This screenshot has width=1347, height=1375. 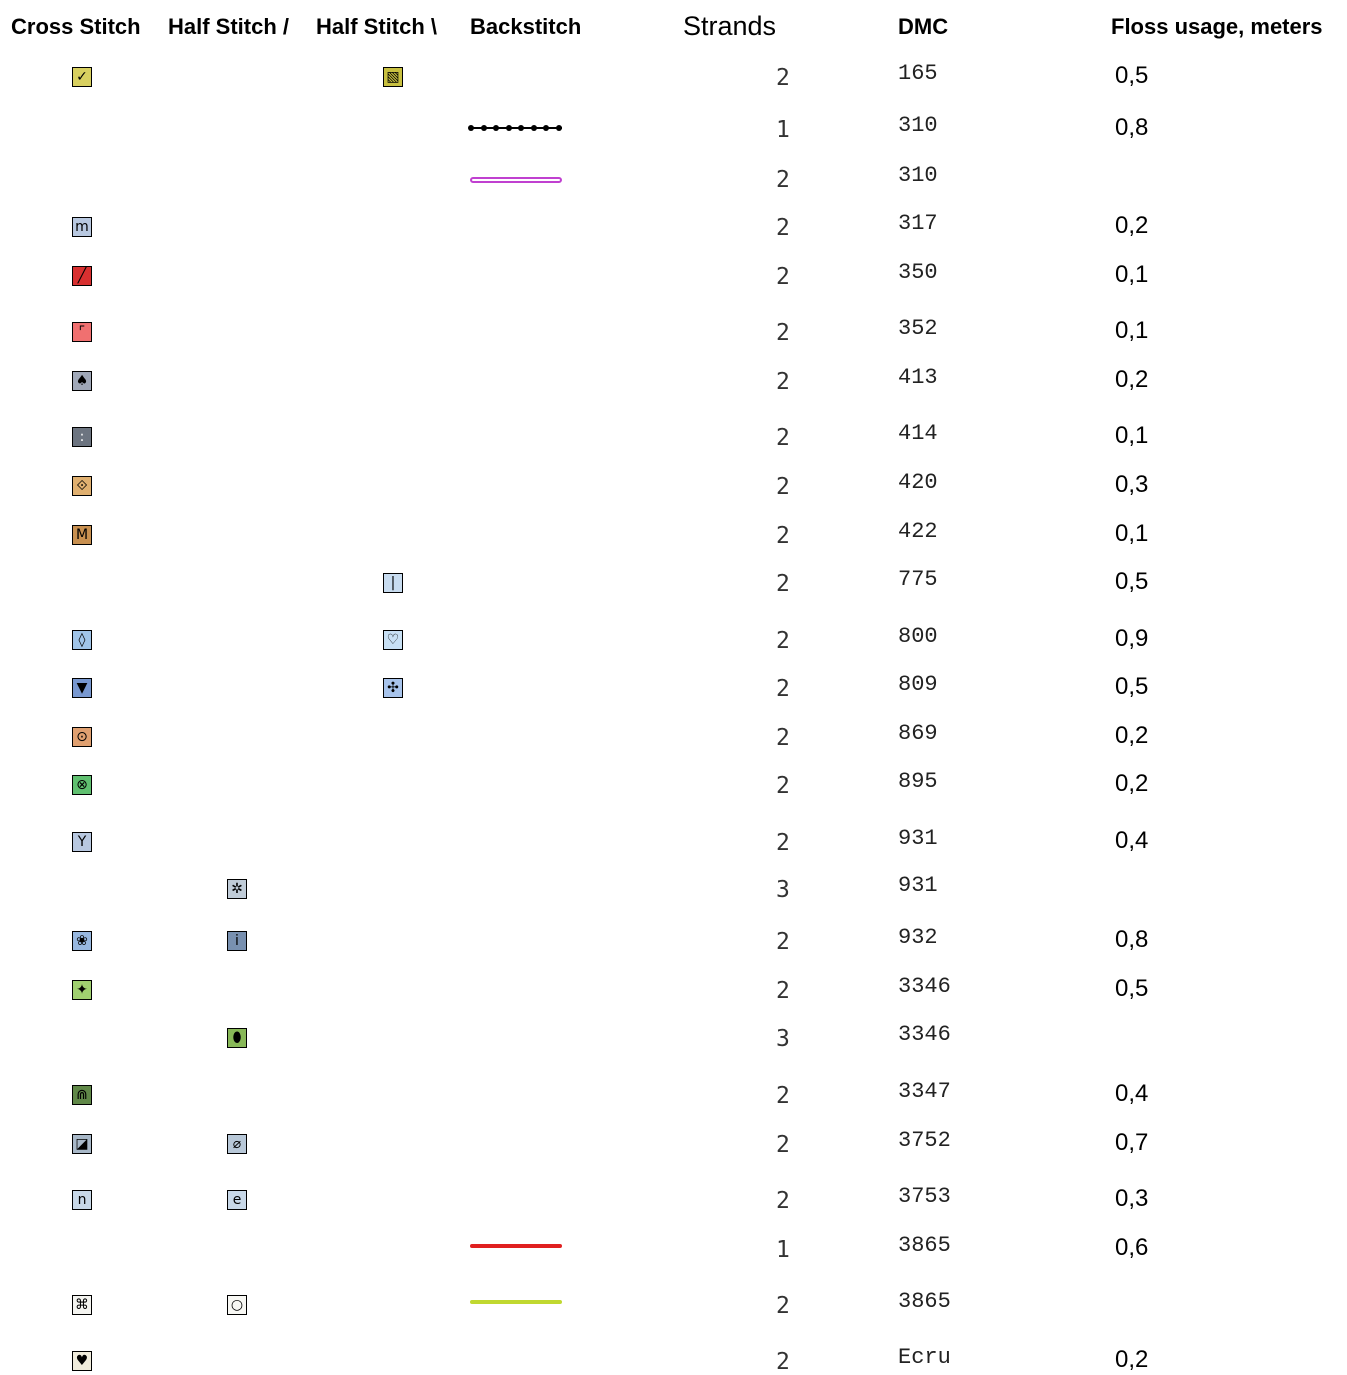 What do you see at coordinates (237, 1305) in the screenshot?
I see `half-fwd-symbol-icon: ○` at bounding box center [237, 1305].